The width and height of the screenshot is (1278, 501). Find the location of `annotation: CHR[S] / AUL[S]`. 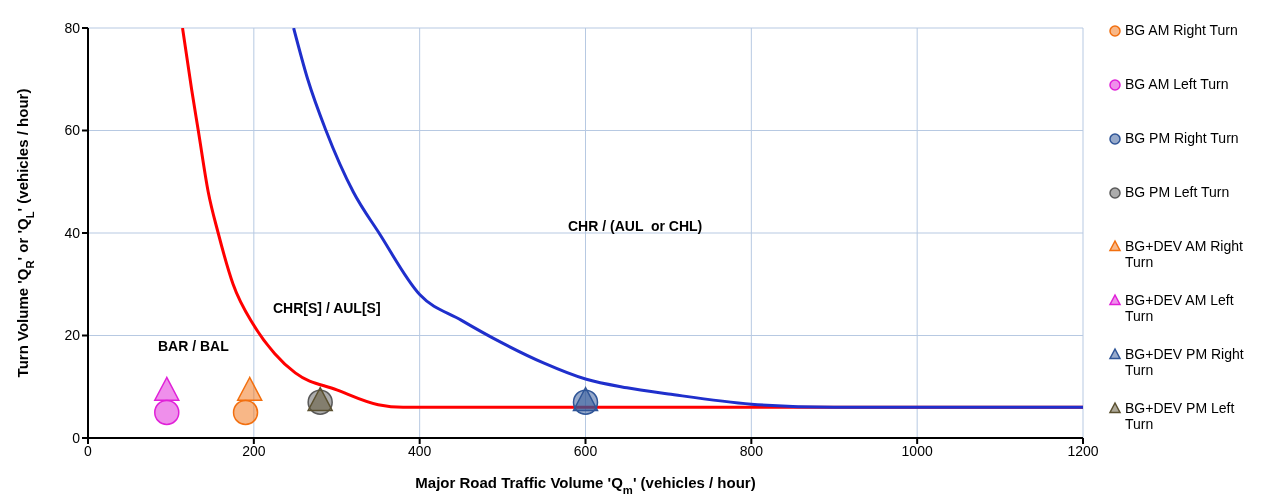

annotation: CHR[S] / AUL[S] is located at coordinates (327, 308).